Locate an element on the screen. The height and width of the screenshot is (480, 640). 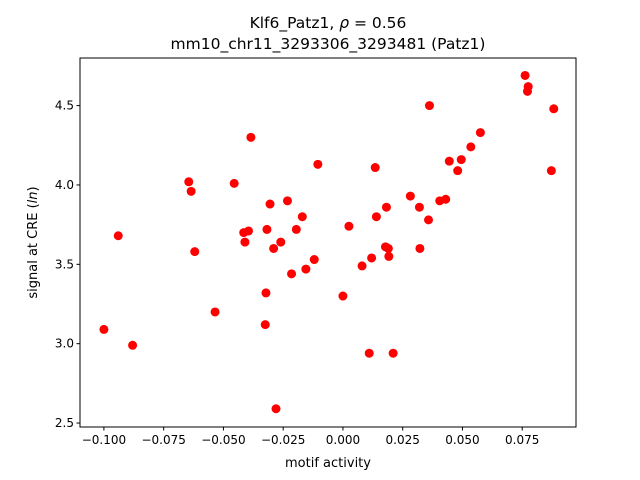
y-axis: 2.5 3.0 3.5 4.0 4.5 is located at coordinates (67, 264).